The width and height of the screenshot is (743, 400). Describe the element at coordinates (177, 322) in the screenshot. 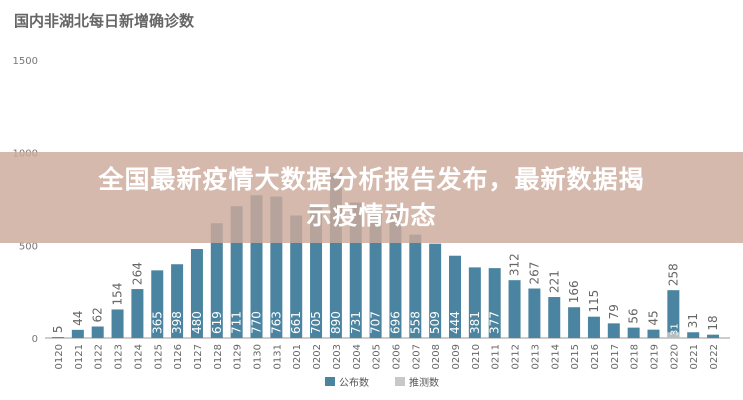

I see `data-label: 398` at that location.